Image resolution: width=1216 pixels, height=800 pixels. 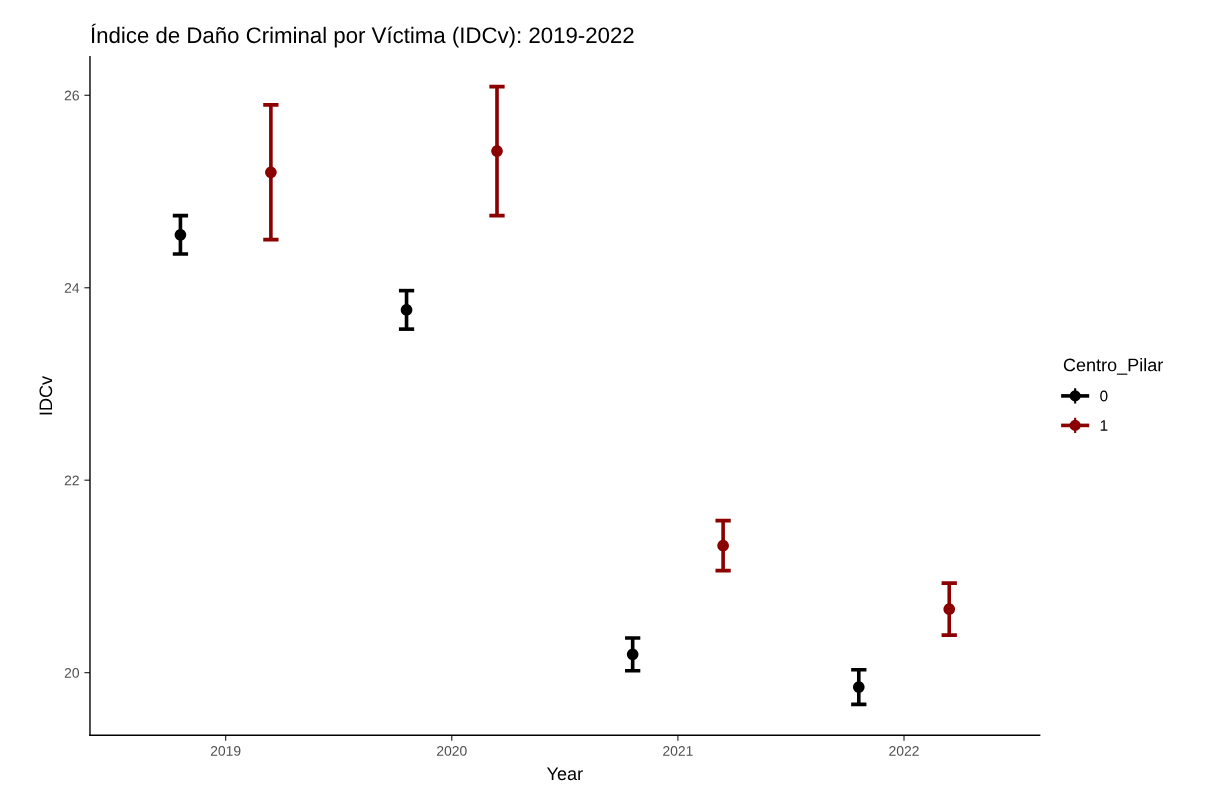 I want to click on x-tick-label: 2022, so click(x=904, y=750).